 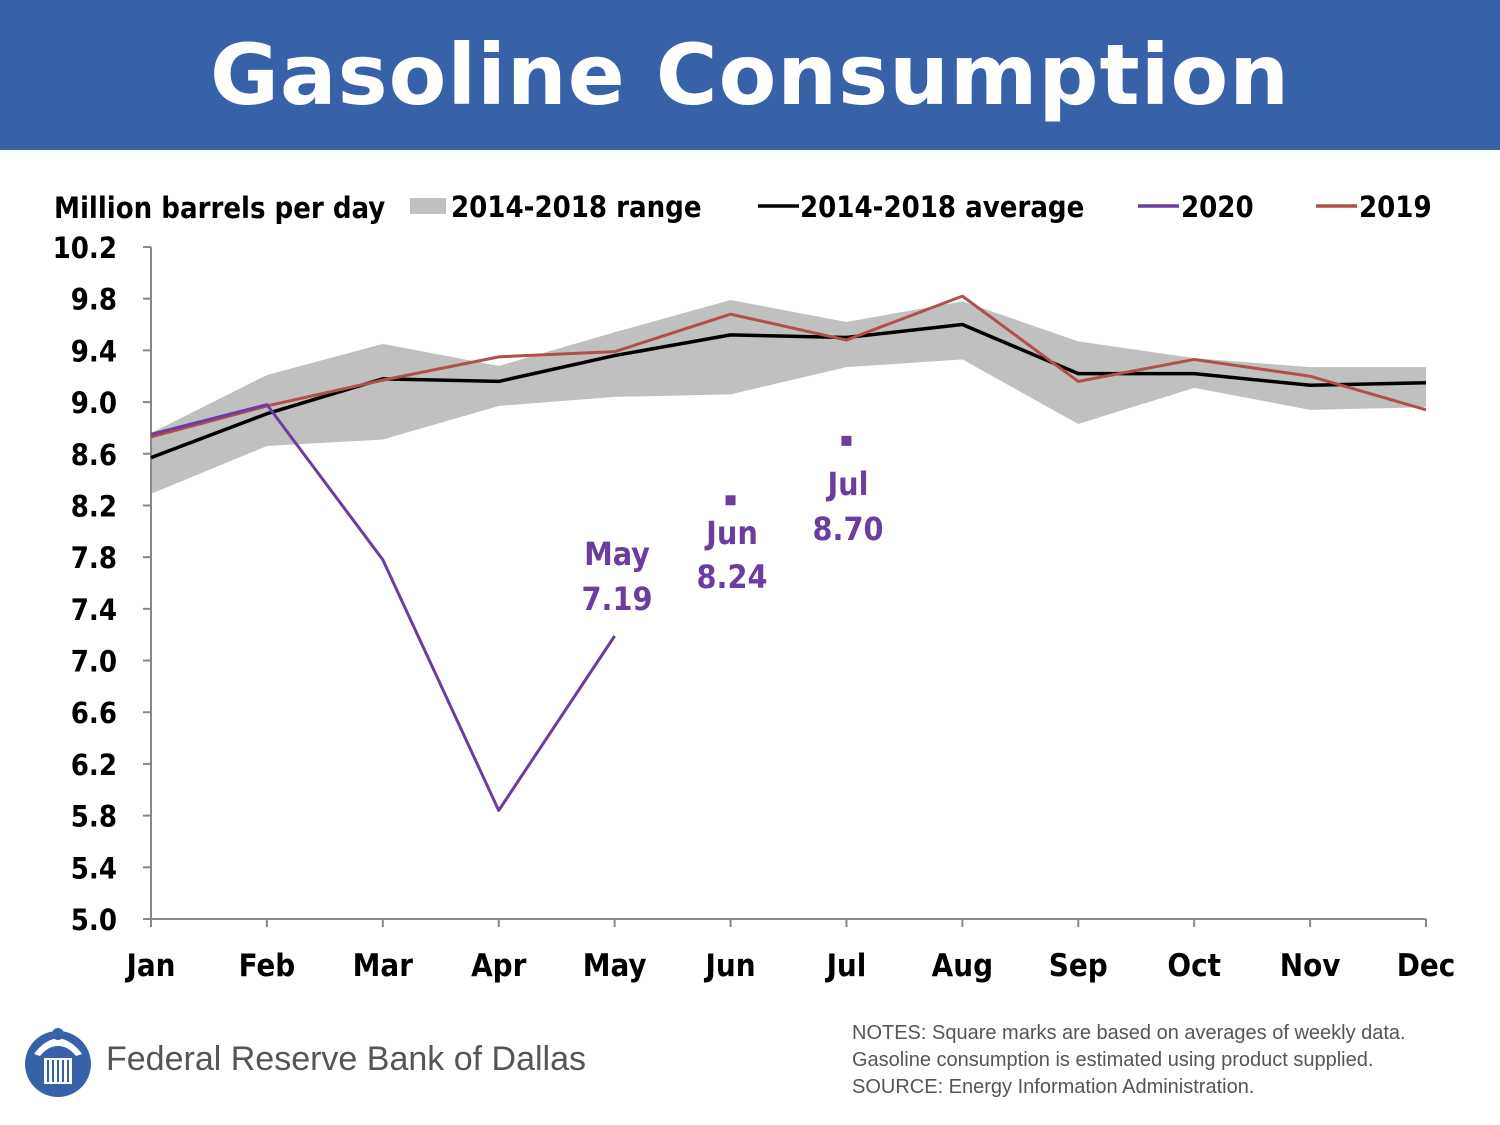 What do you see at coordinates (94, 558) in the screenshot?
I see `y-tick-label: 7.8` at bounding box center [94, 558].